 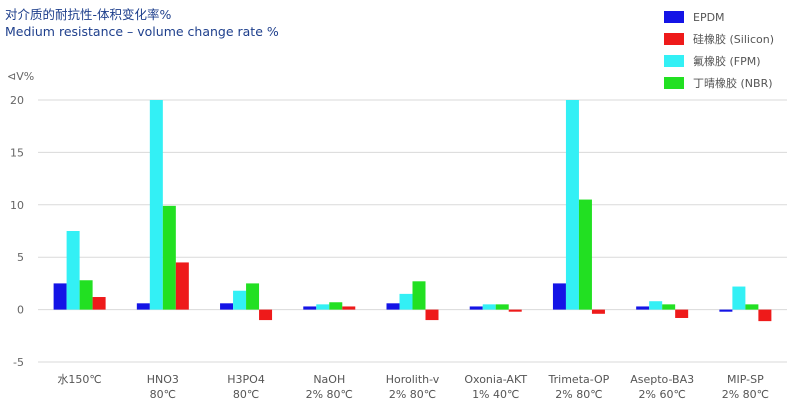 I want to click on legend-swatch-nbr, so click(x=674, y=83).